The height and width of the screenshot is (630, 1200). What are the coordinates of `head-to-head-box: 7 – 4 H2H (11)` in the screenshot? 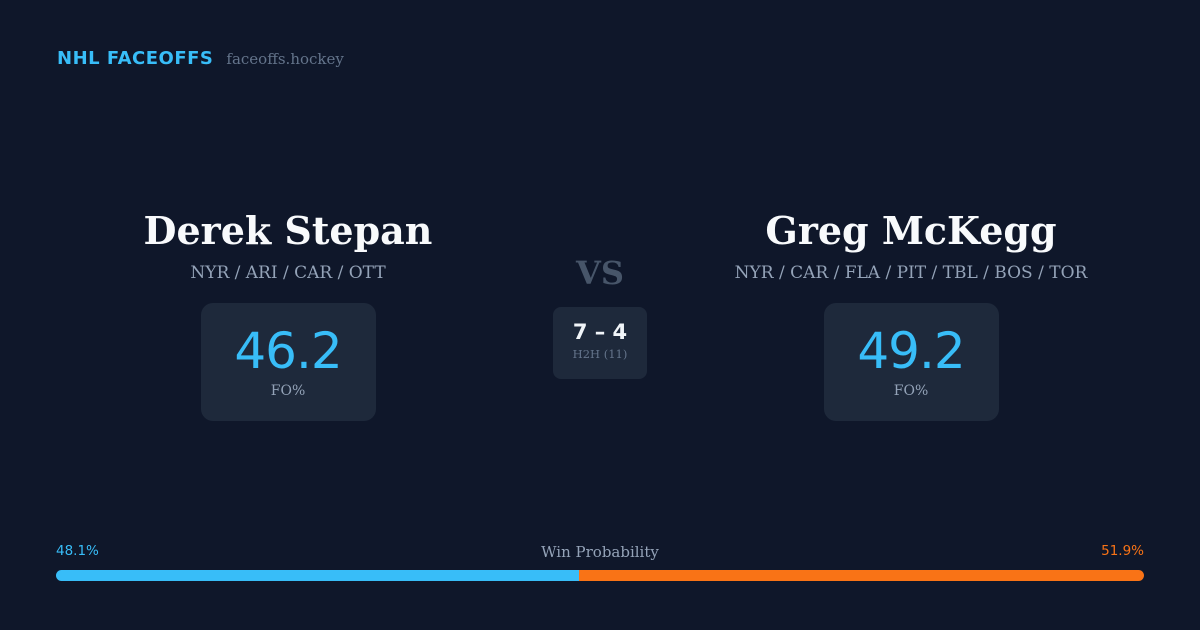 It's located at (600, 343).